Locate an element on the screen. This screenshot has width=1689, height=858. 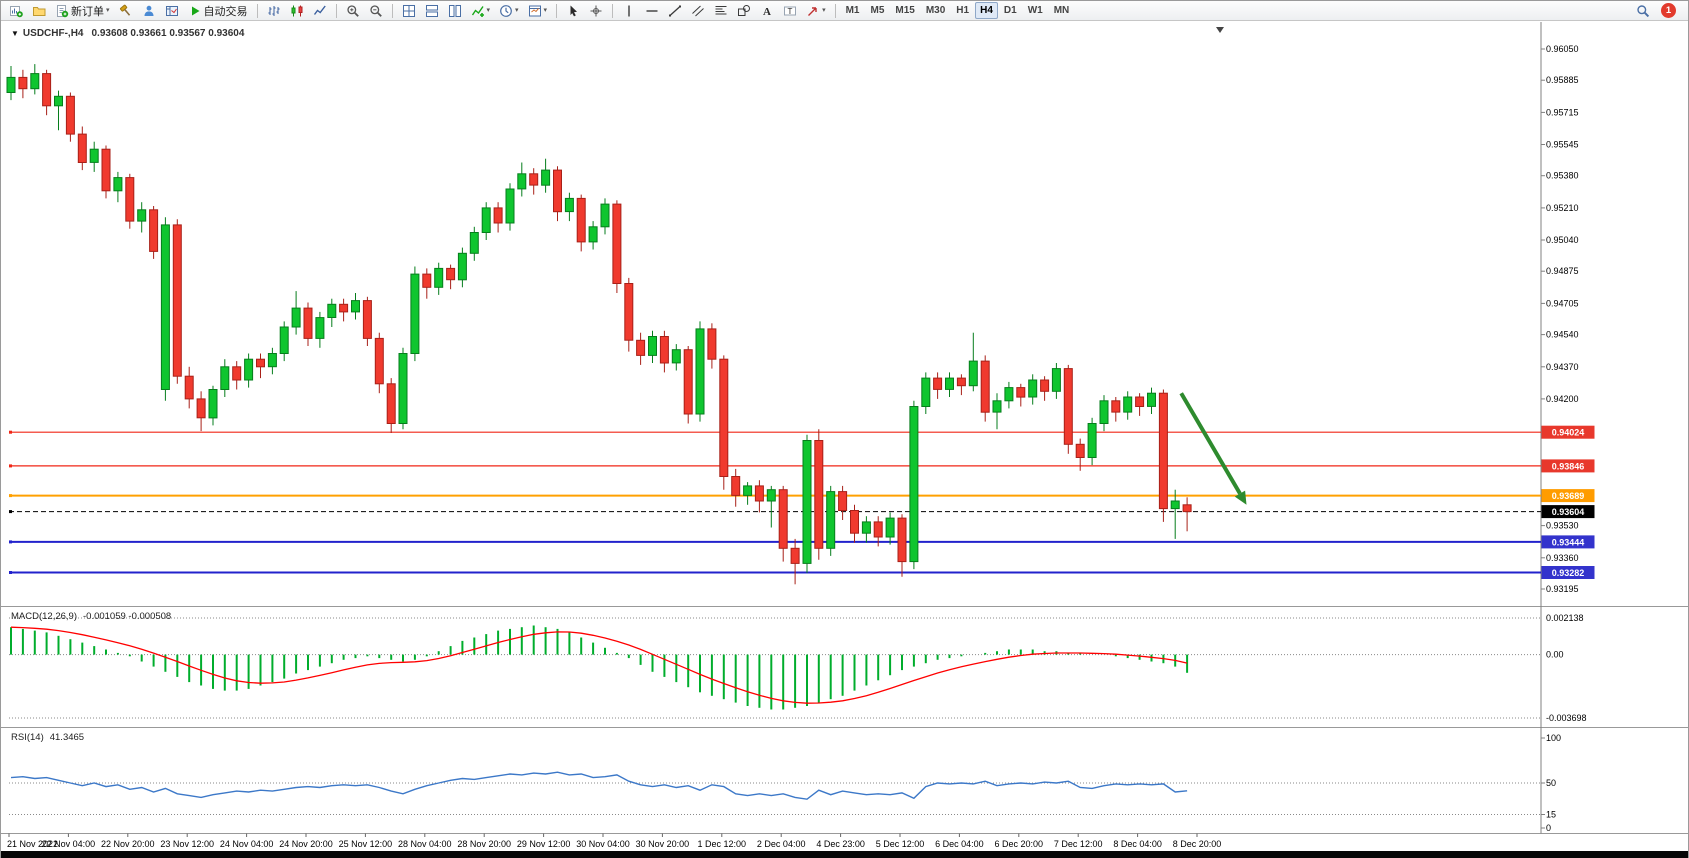
shapes-icon is located at coordinates (744, 11).